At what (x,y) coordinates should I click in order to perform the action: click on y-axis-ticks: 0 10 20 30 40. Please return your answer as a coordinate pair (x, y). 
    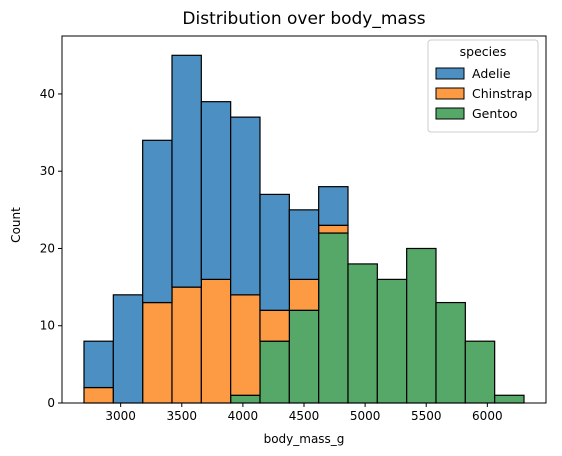
    Looking at the image, I should click on (51, 248).